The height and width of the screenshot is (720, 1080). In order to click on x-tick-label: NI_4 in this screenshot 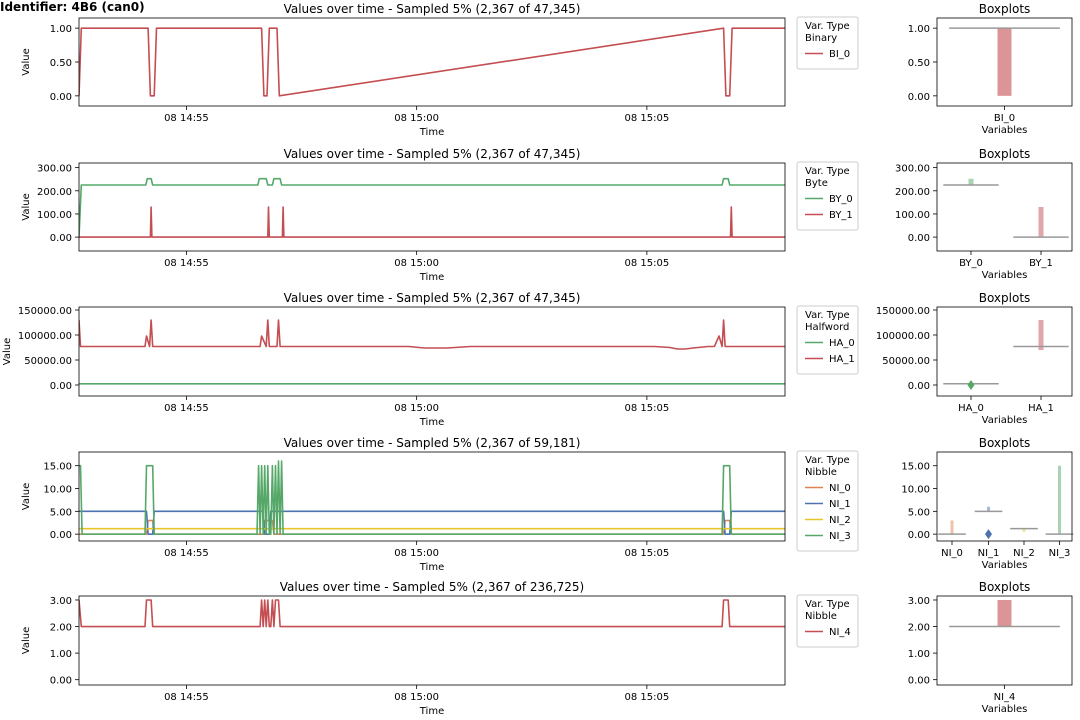, I will do `click(1005, 697)`.